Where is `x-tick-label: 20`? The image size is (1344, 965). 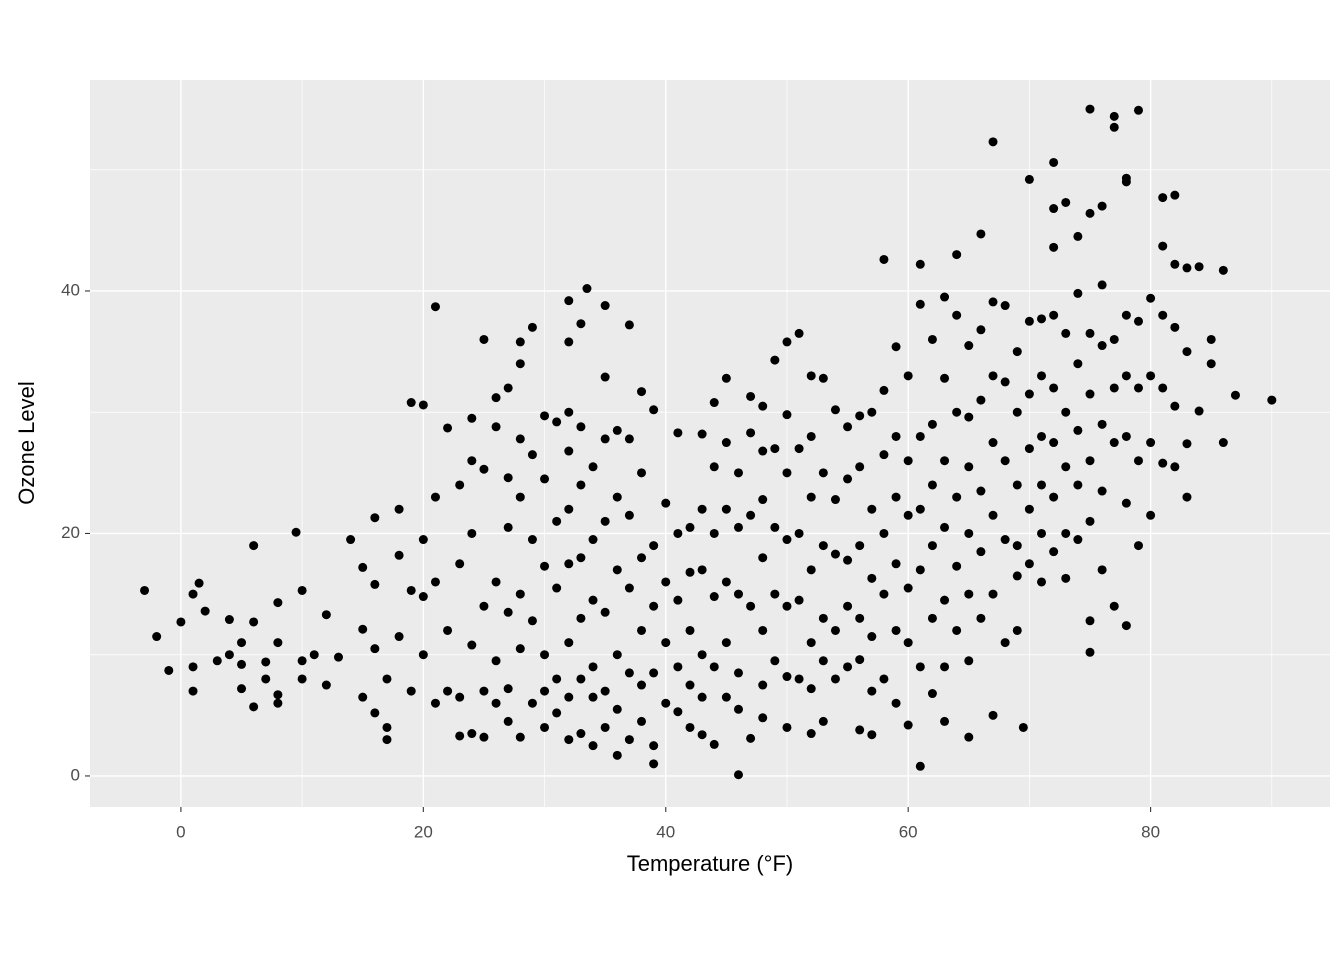 x-tick-label: 20 is located at coordinates (423, 831).